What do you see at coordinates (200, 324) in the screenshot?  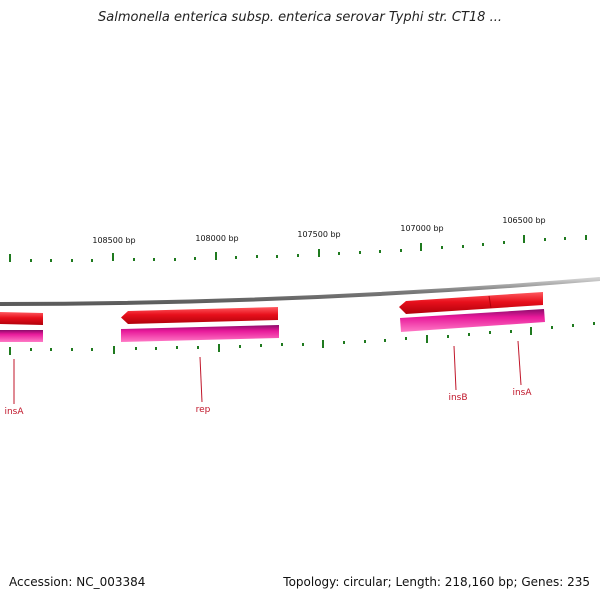 I see `gene-feature-rep` at bounding box center [200, 324].